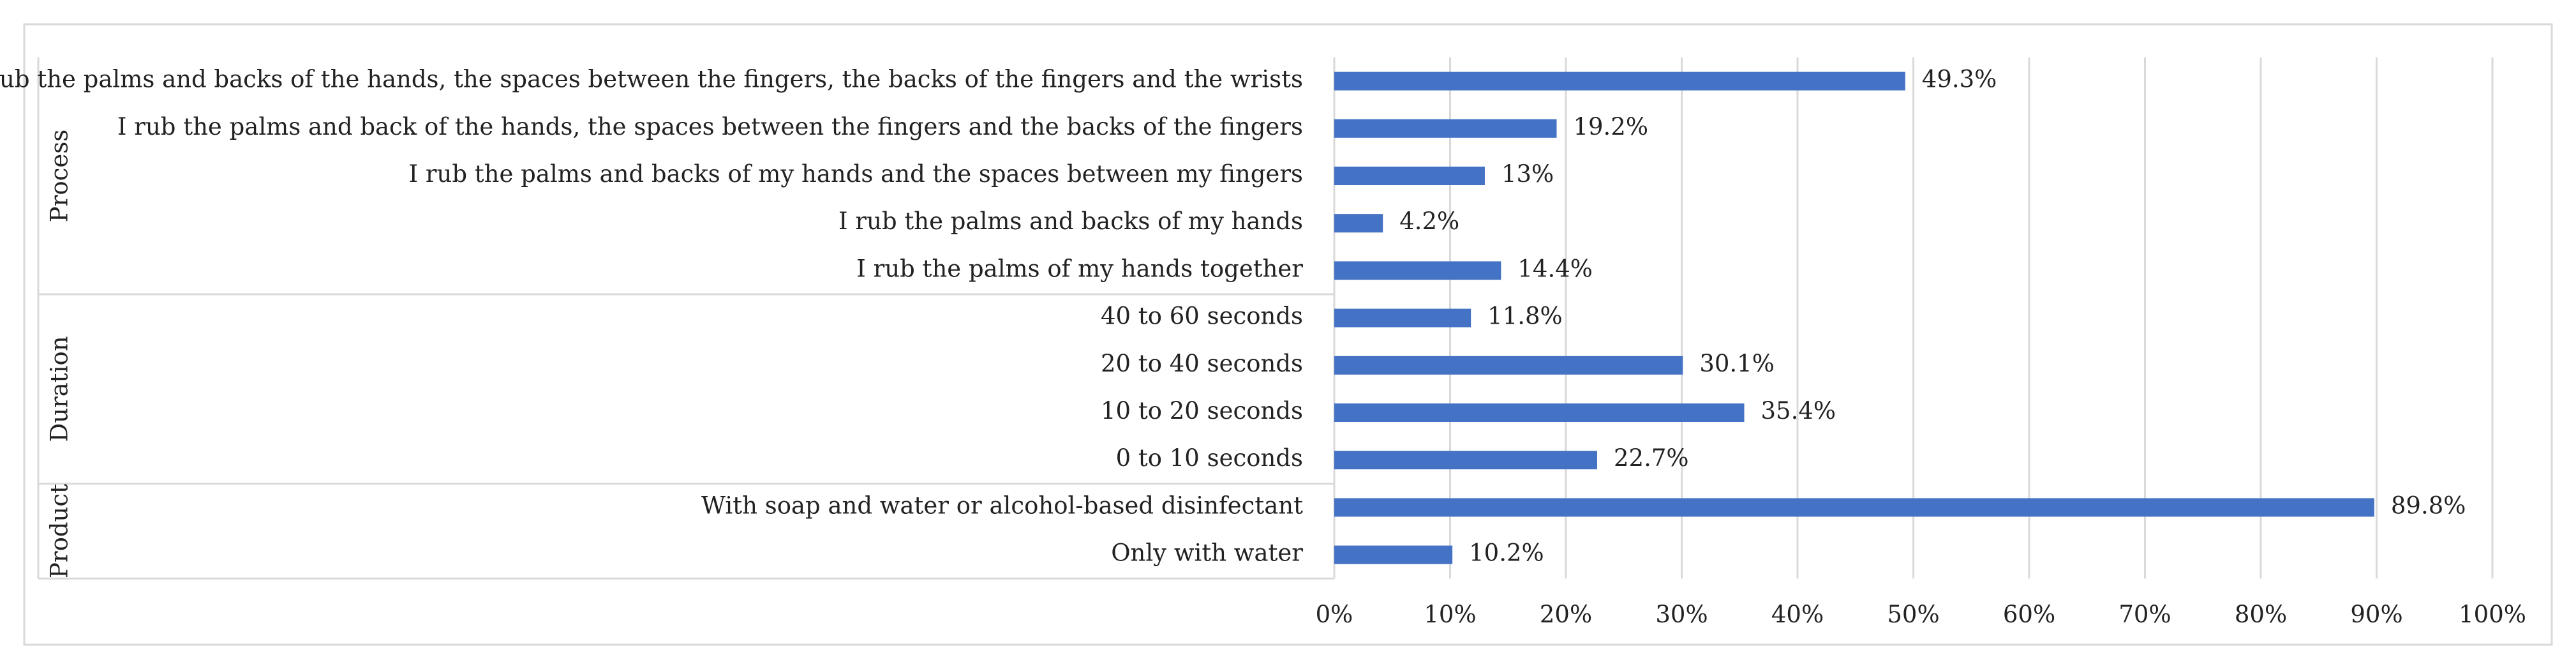 This screenshot has width=2576, height=669. What do you see at coordinates (2428, 506) in the screenshot?
I see `data-label: 89.8%` at bounding box center [2428, 506].